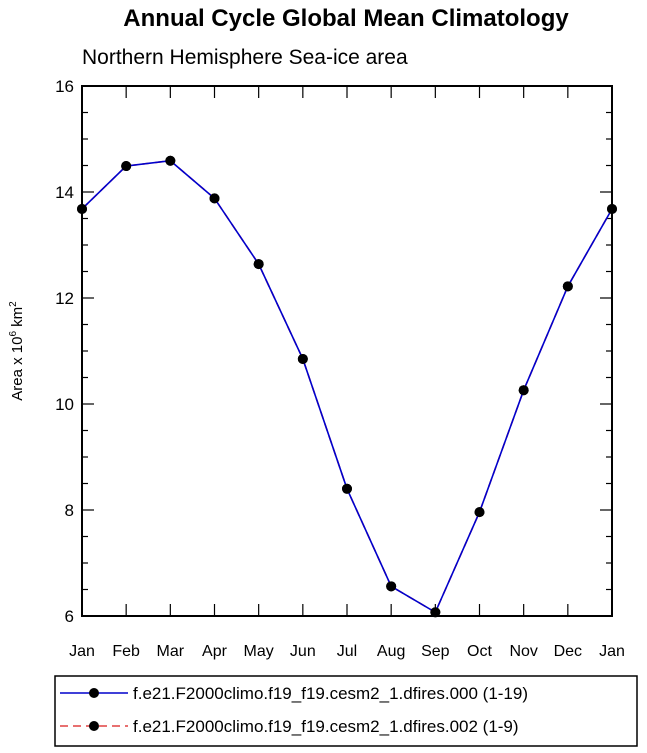 This screenshot has width=647, height=753. What do you see at coordinates (215, 651) in the screenshot?
I see `x-tick-label: Apr` at bounding box center [215, 651].